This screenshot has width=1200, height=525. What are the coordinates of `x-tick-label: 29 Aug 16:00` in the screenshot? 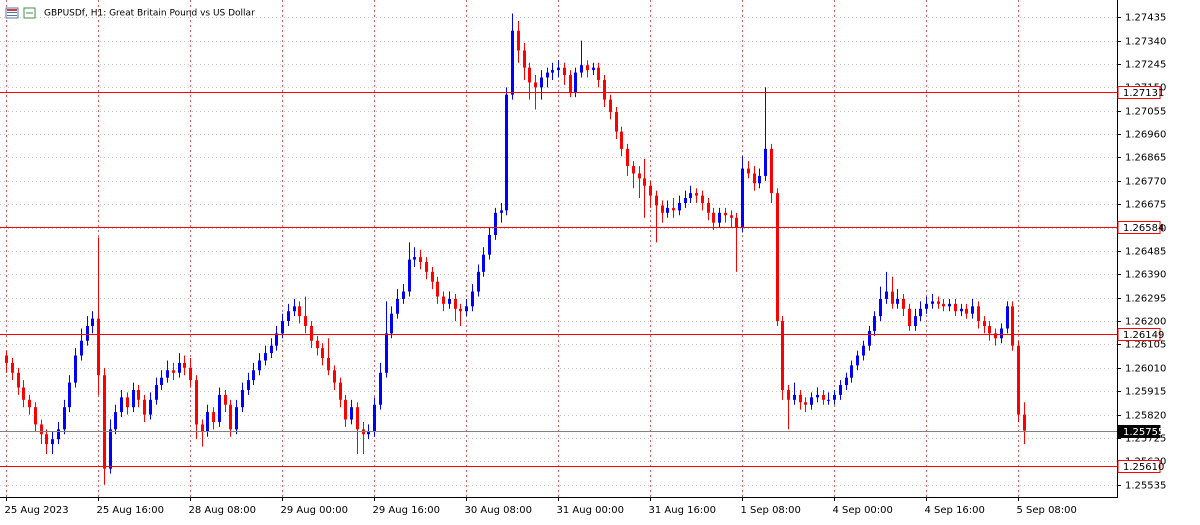 It's located at (406, 510).